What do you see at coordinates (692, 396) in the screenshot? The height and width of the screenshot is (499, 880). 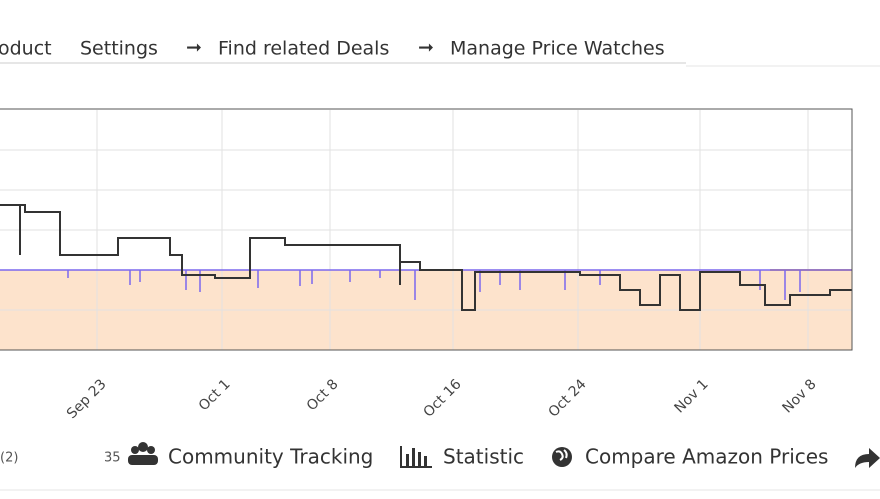 I see `x-label: Nov 1` at bounding box center [692, 396].